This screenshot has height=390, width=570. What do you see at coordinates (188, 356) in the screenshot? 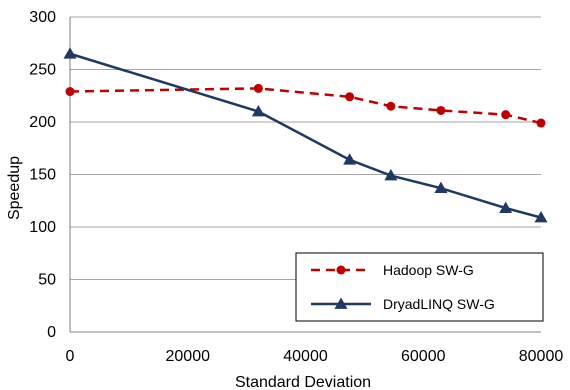
I see `x-tick-label-20000: 20000` at bounding box center [188, 356].